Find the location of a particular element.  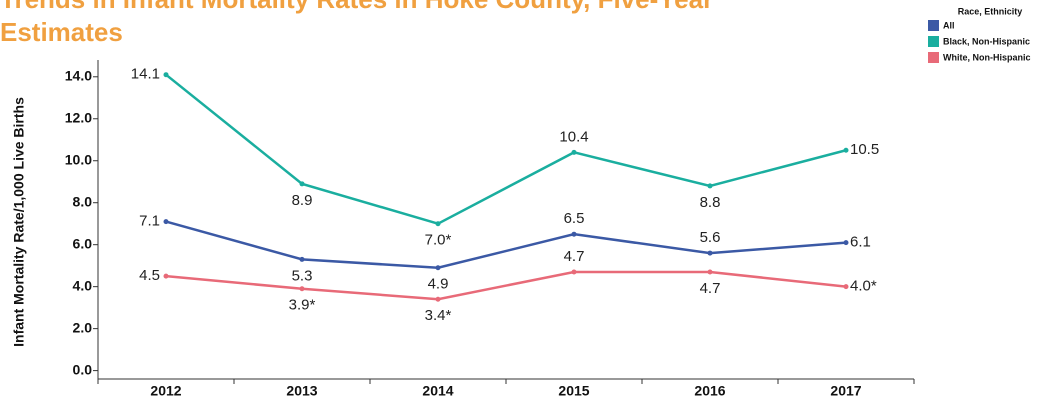

data-label: 3.9* is located at coordinates (302, 305).